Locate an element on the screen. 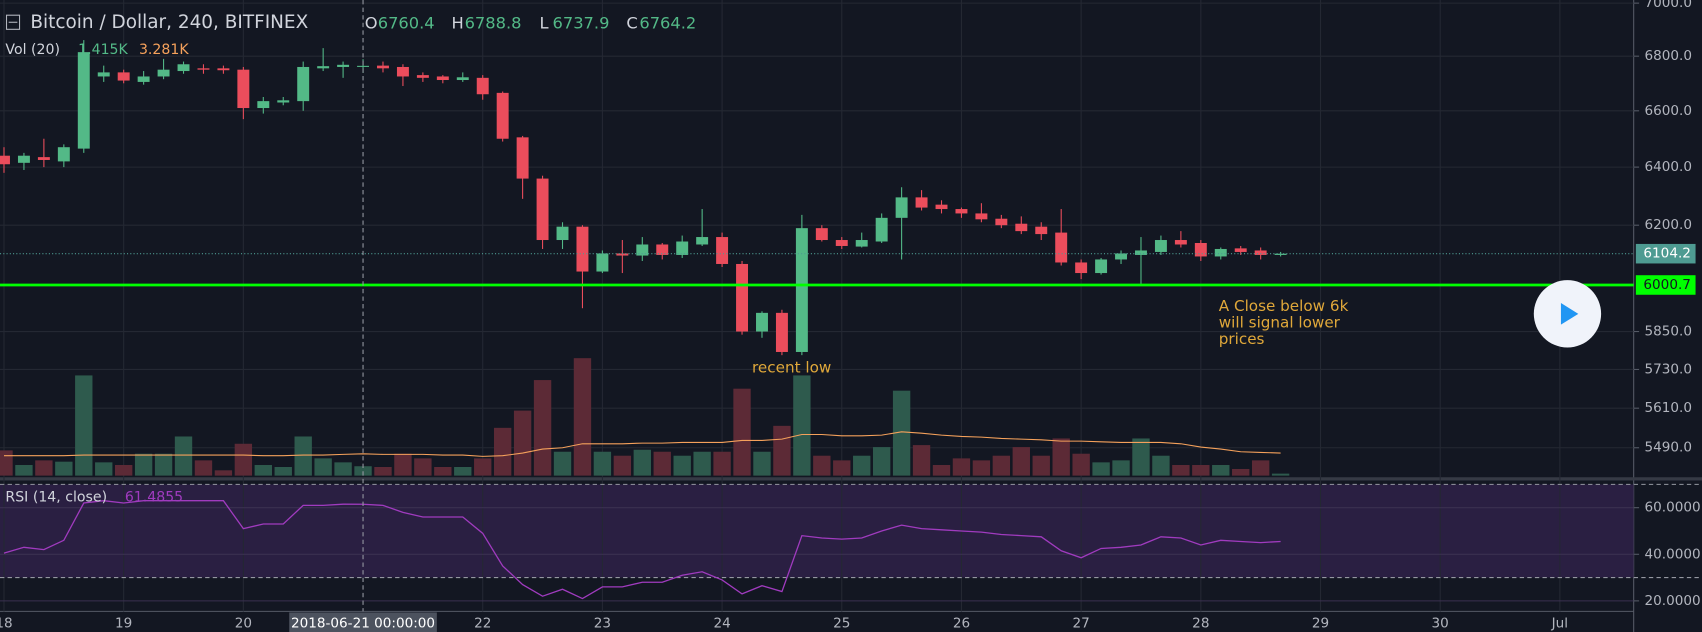  y-tick-label: 5610.0 is located at coordinates (1668, 408).